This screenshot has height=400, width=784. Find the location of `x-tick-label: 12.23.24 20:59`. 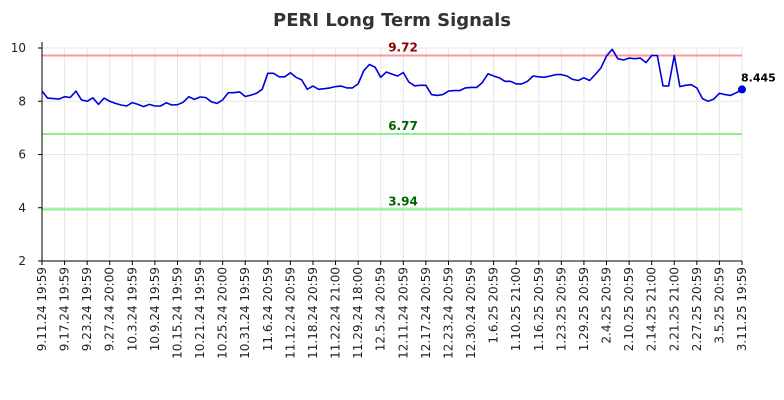

x-tick-label: 12.23.24 20:59 is located at coordinates (448, 313).